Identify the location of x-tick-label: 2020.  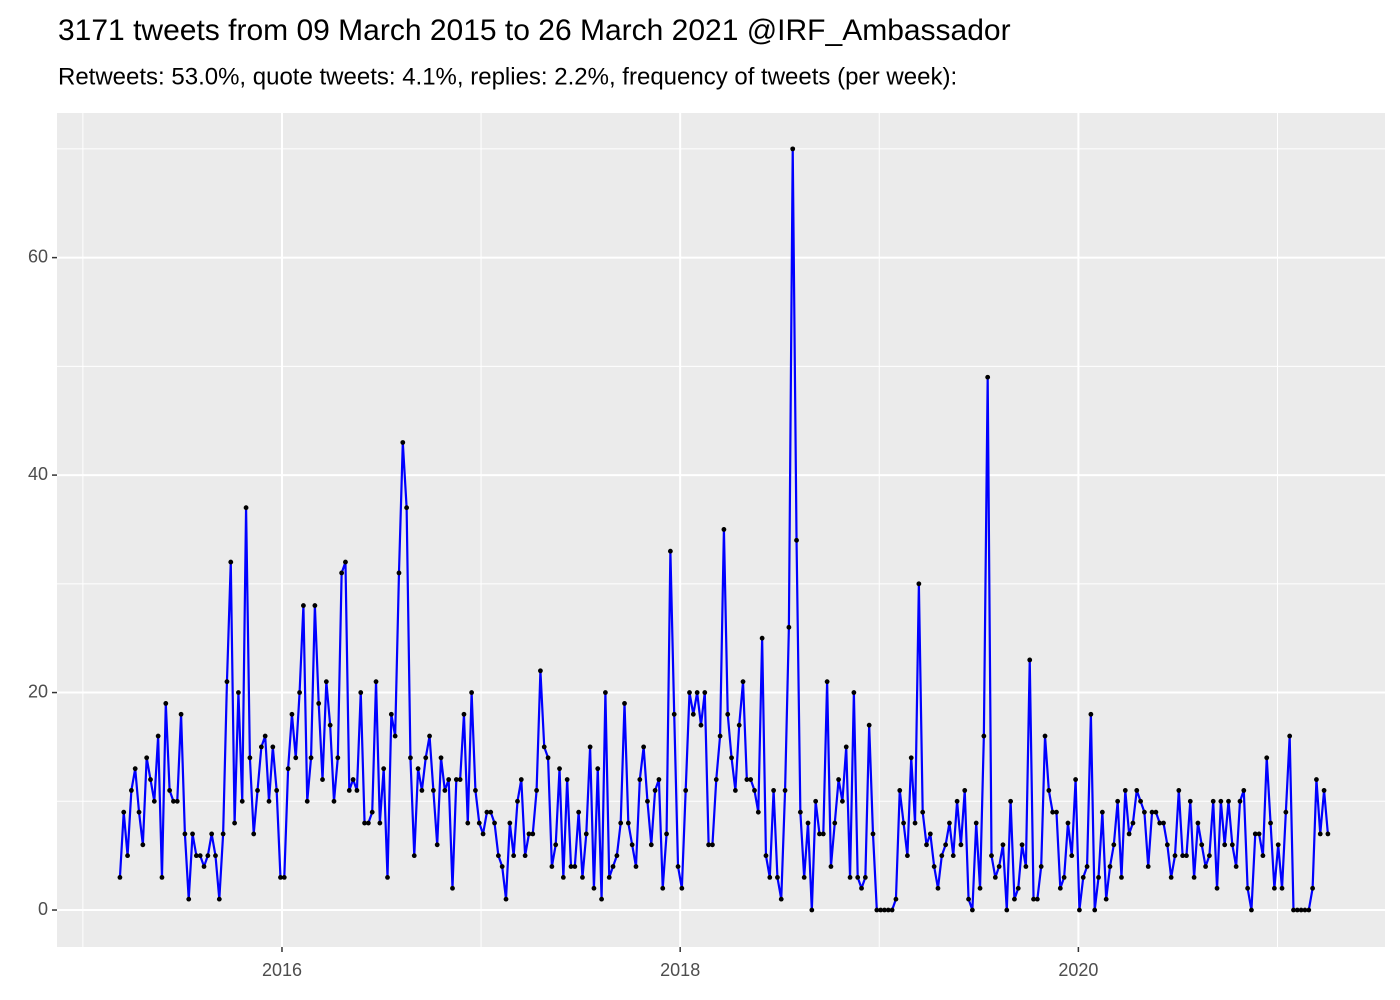
(1078, 970).